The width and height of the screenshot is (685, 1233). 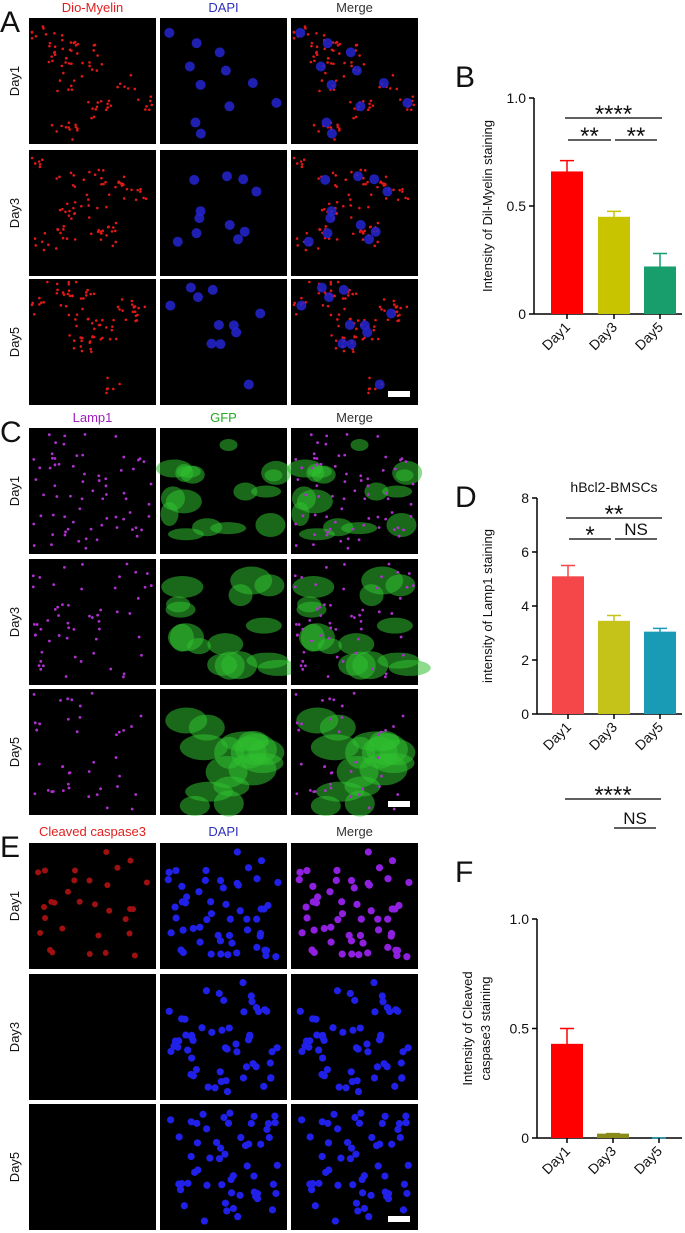 I want to click on x-tick-label: Day5, so click(x=649, y=736).